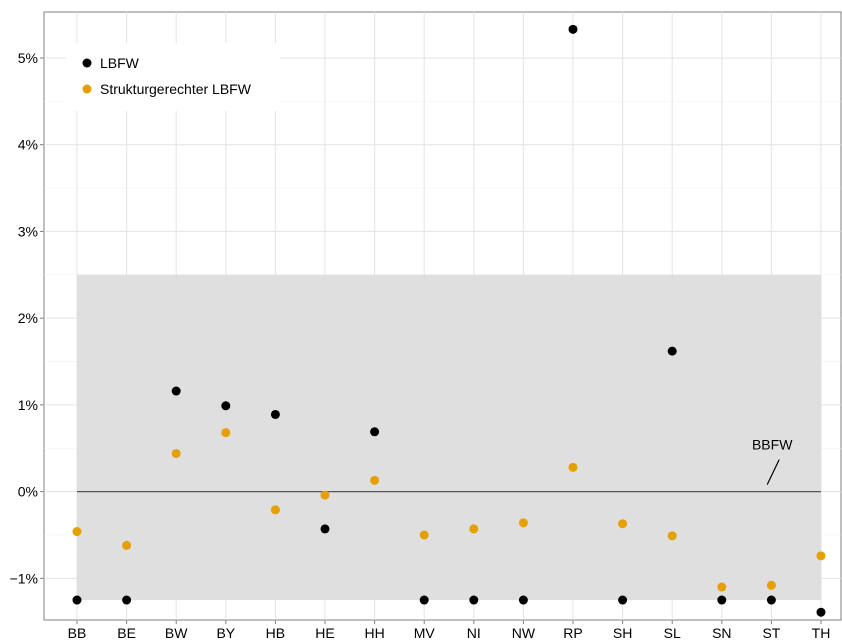  What do you see at coordinates (524, 632) in the screenshot?
I see `x-tick-label: NW` at bounding box center [524, 632].